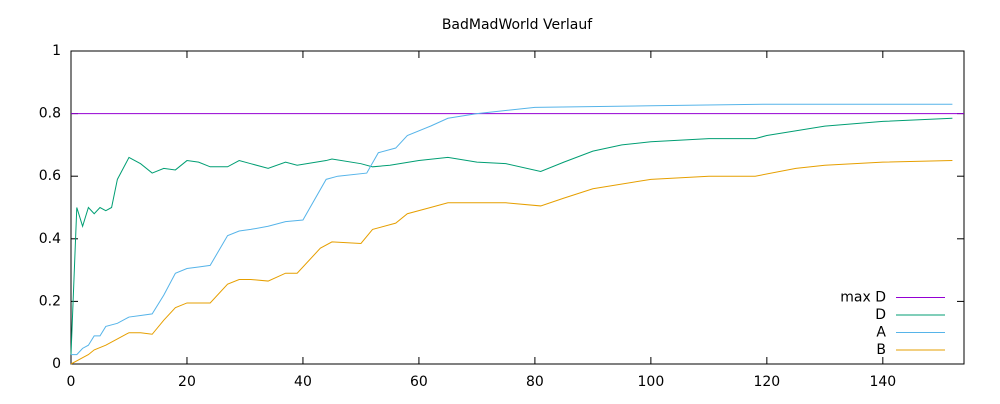  Describe the element at coordinates (71, 382) in the screenshot. I see `x-tick-label: 0` at that location.